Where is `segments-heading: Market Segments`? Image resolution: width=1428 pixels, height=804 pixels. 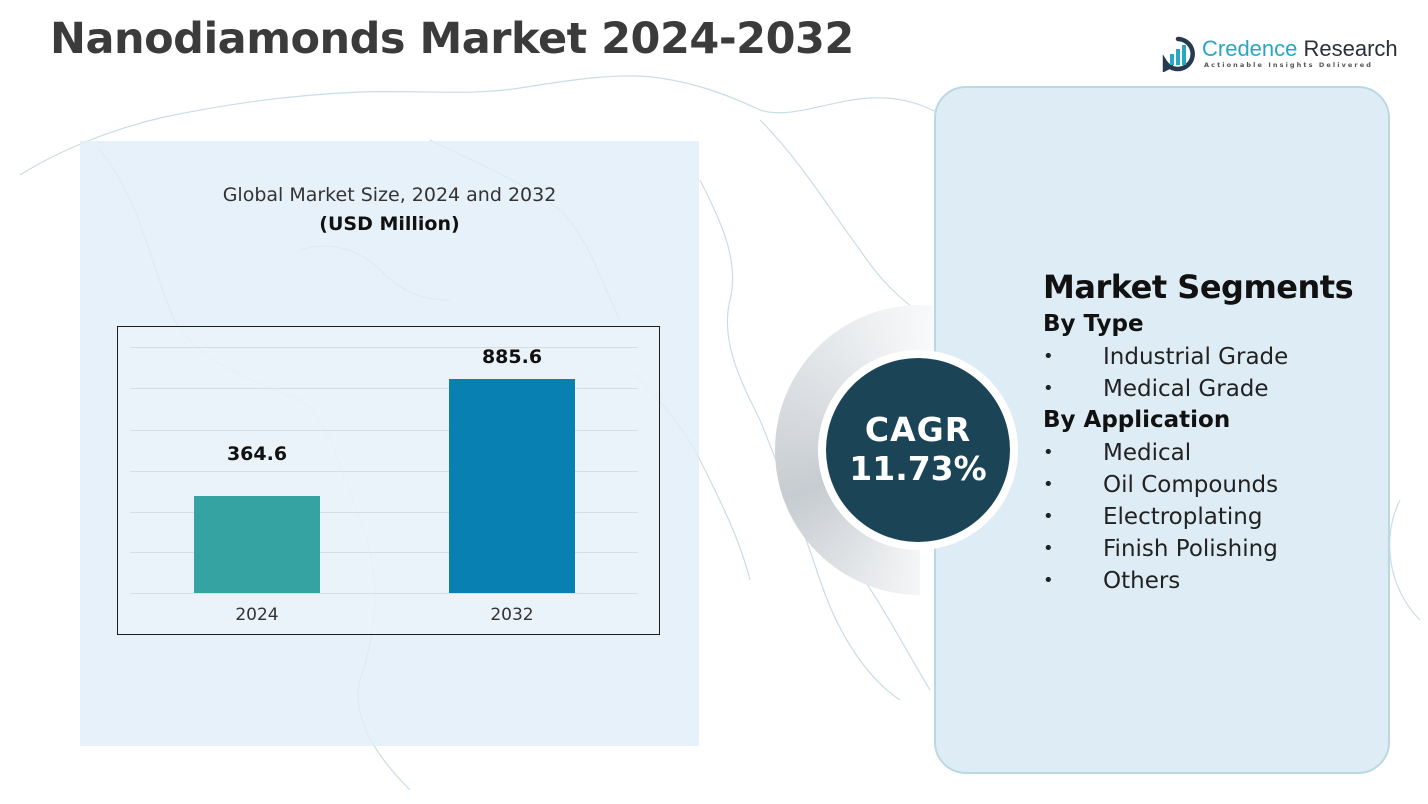
segments-heading: Market Segments is located at coordinates (1198, 287).